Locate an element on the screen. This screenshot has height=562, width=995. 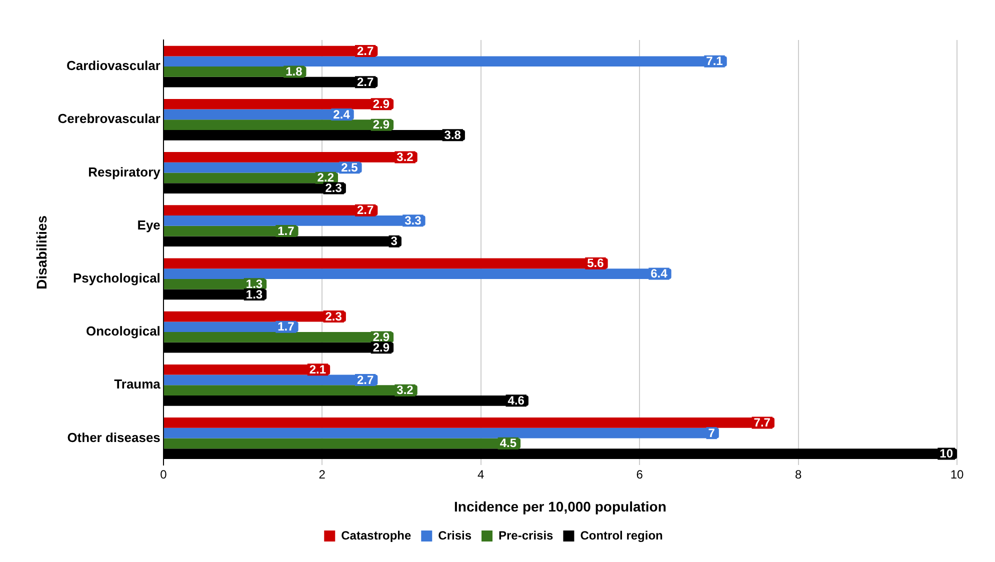
y-tick-label: Cerebrovascular is located at coordinates (109, 118).